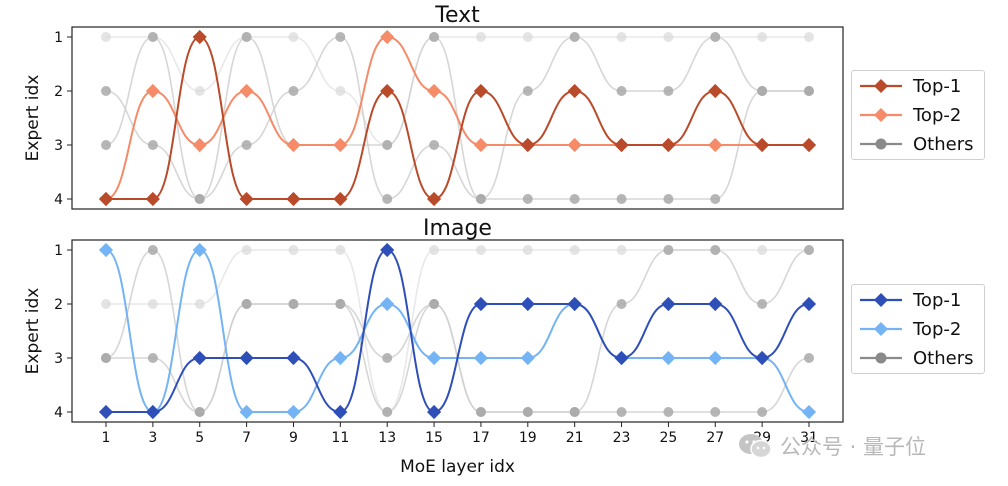  What do you see at coordinates (58, 305) in the screenshot?
I see `y-tick-label: 2` at bounding box center [58, 305].